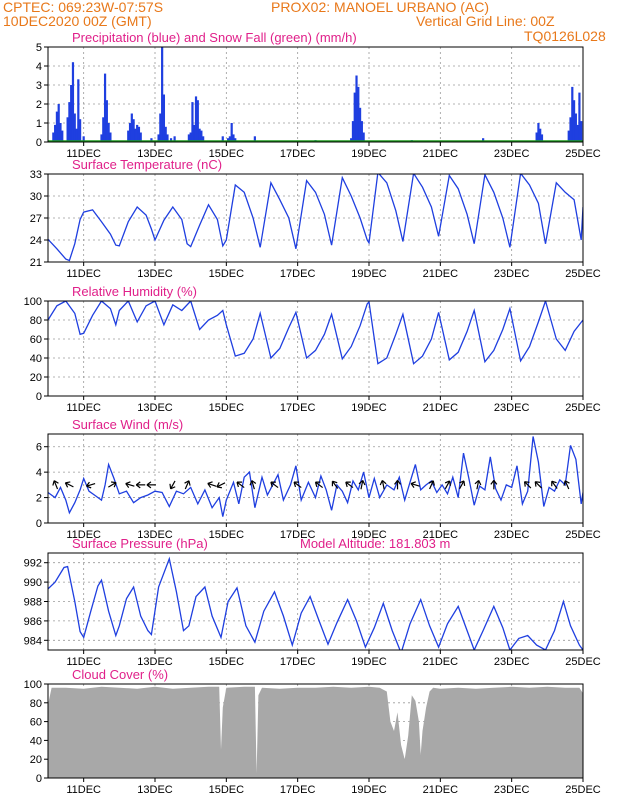  What do you see at coordinates (315, 603) in the screenshot?
I see `data-layer` at bounding box center [315, 603].